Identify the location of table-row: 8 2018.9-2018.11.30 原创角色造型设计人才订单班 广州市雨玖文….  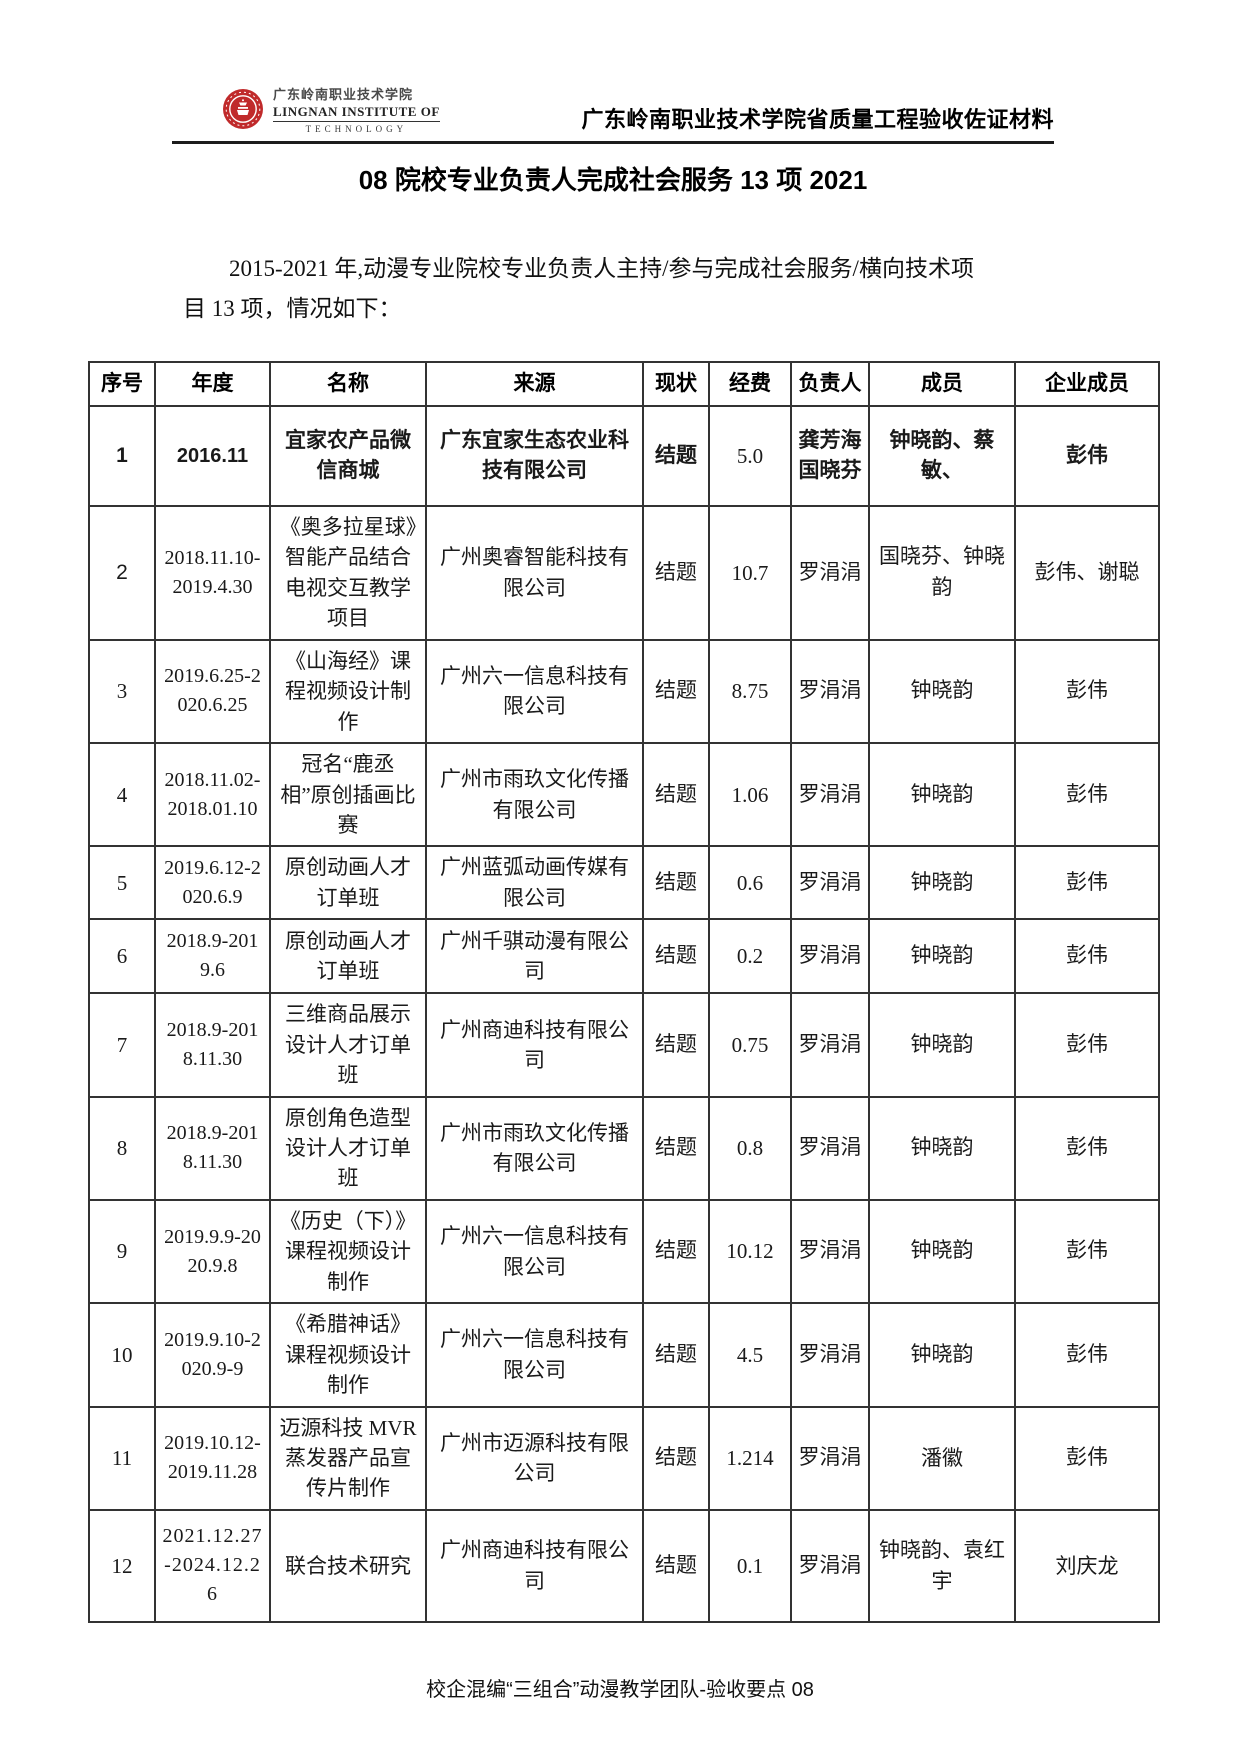
(624, 1148).